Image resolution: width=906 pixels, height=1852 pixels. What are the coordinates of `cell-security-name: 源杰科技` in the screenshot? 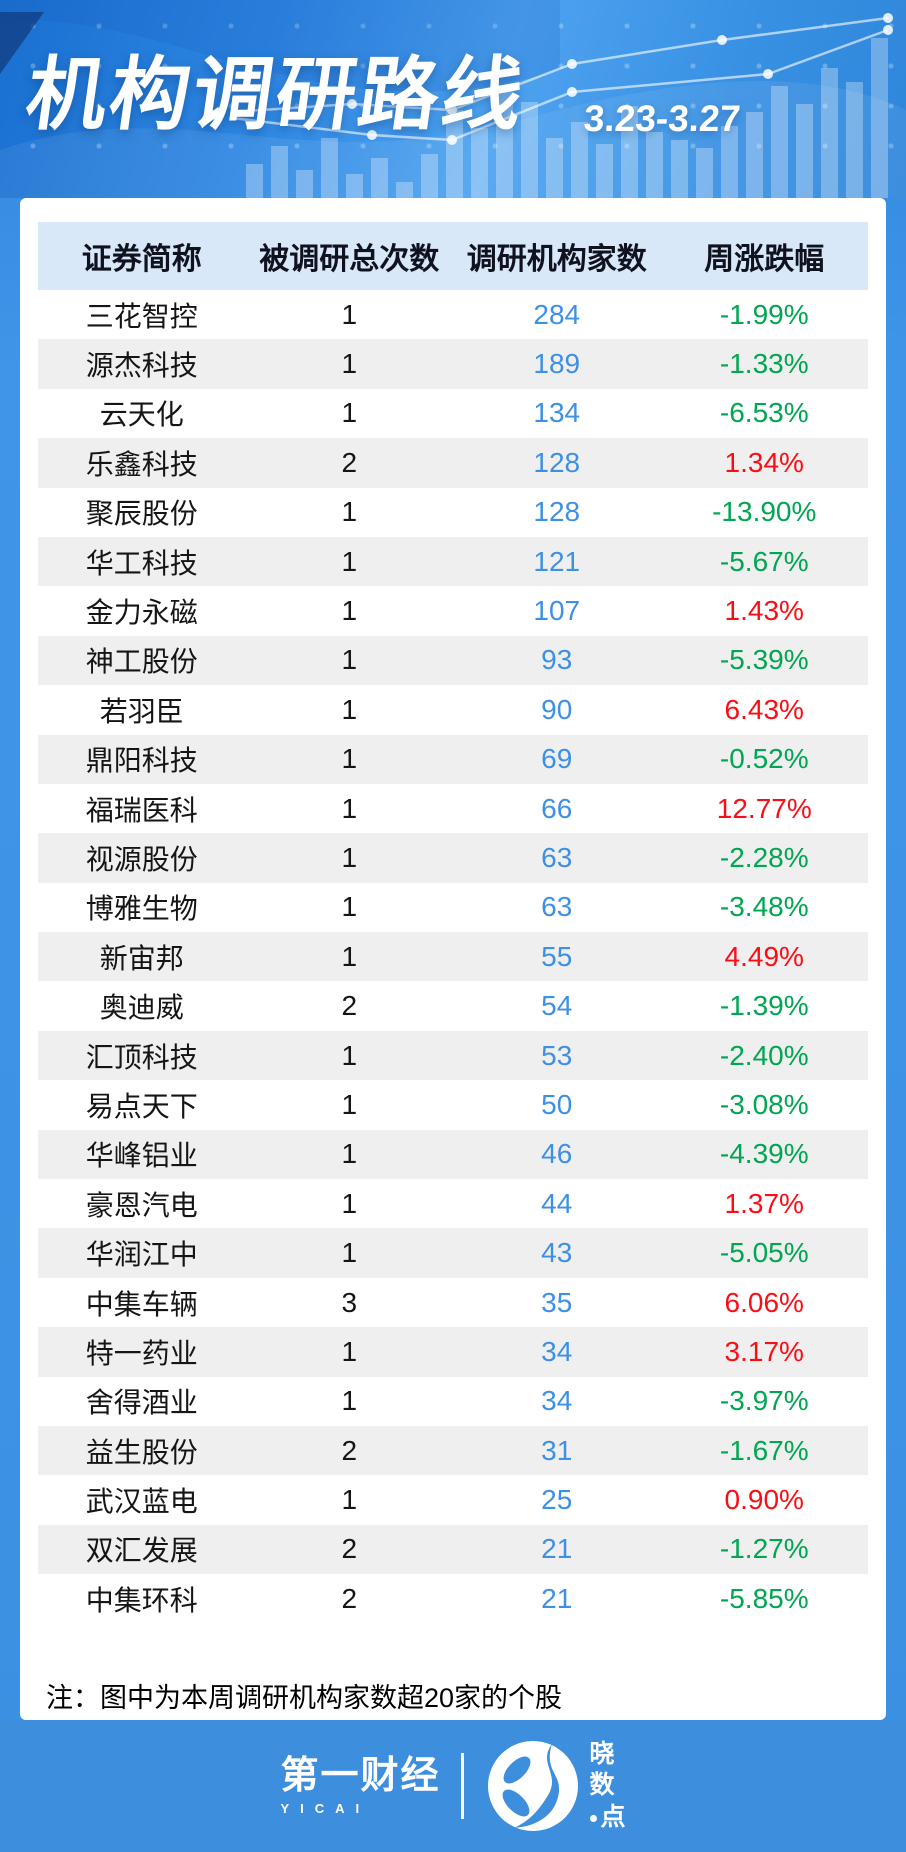 It's located at (141, 366).